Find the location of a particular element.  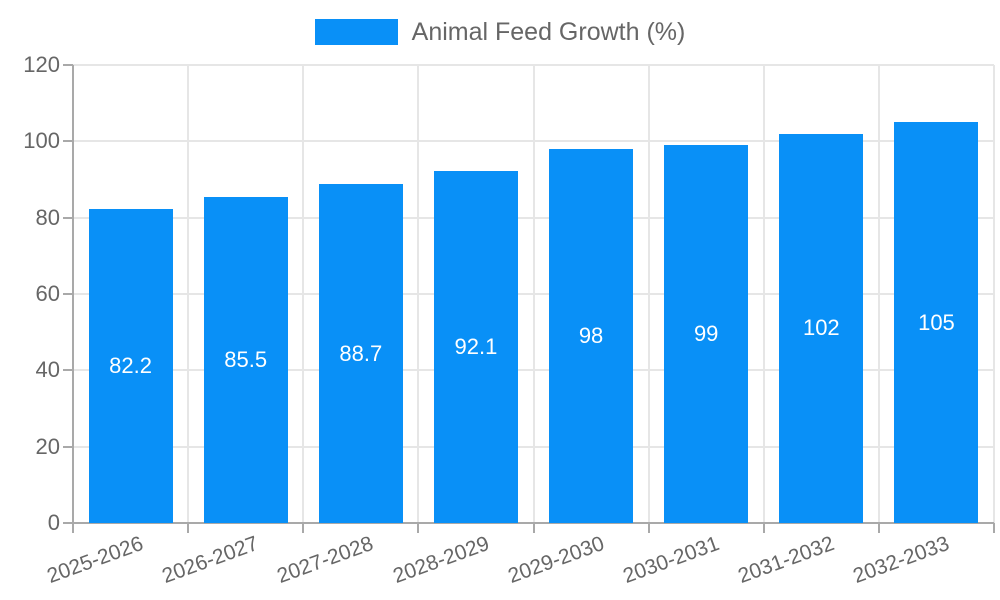

x-axis-category-label: 2030-2031 is located at coordinates (671, 560).